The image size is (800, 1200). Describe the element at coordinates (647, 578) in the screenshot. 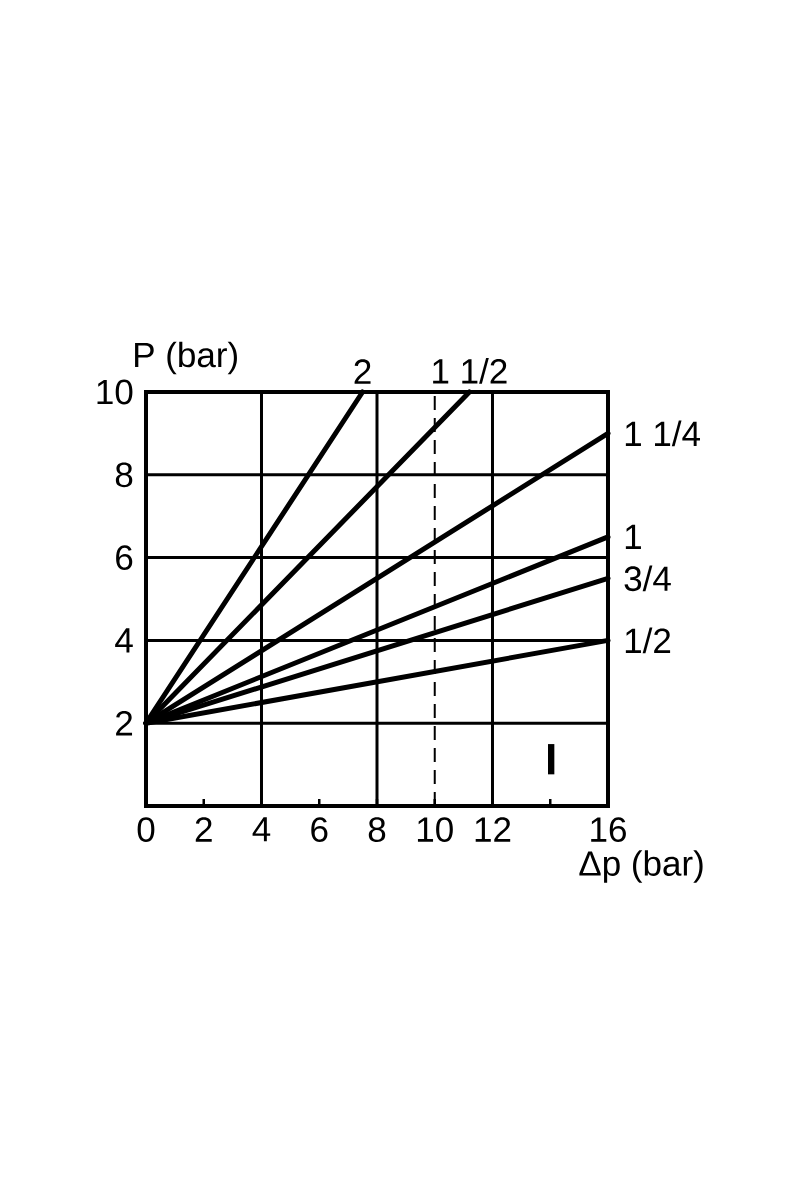

I see `series-label: 3/4` at that location.